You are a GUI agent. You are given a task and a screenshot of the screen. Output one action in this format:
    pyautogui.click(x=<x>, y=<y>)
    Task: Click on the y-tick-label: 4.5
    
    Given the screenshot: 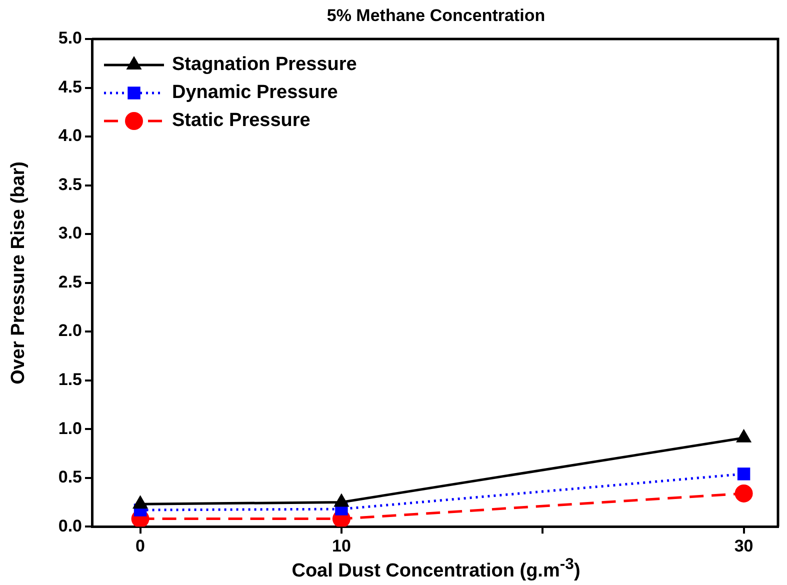 What is the action you would take?
    pyautogui.click(x=70, y=86)
    